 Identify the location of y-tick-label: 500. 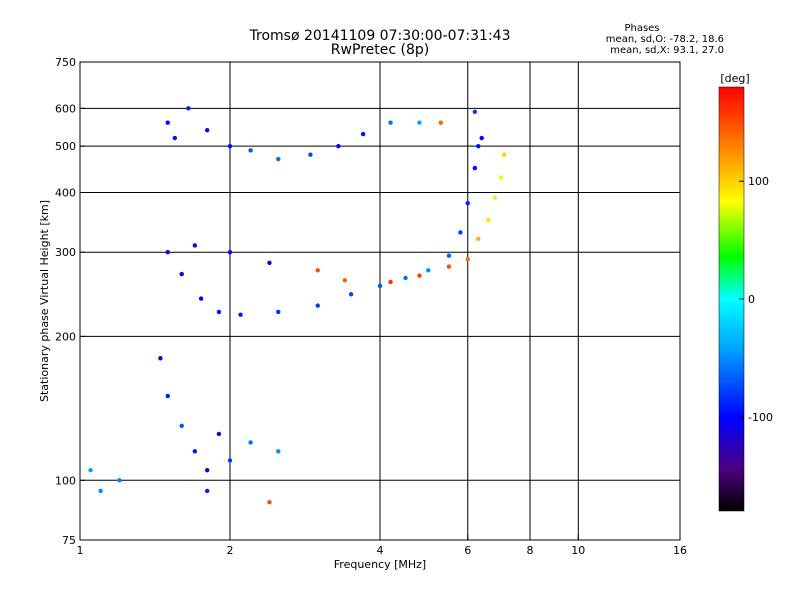
(65, 146).